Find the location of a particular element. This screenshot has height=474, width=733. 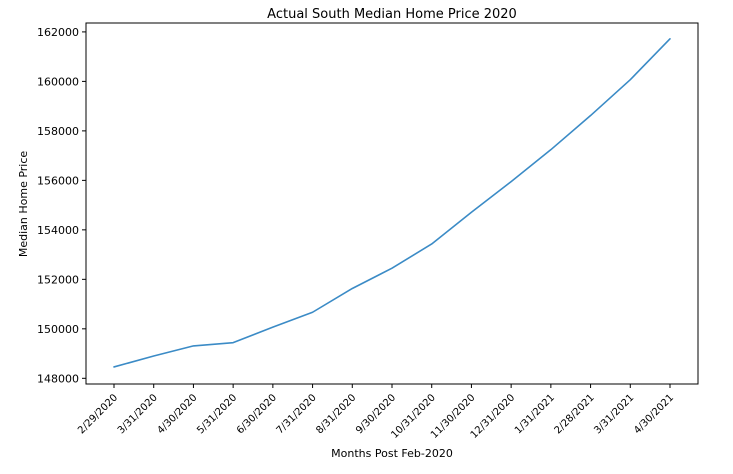

x-tick-label: 1/31/2021 is located at coordinates (535, 414).